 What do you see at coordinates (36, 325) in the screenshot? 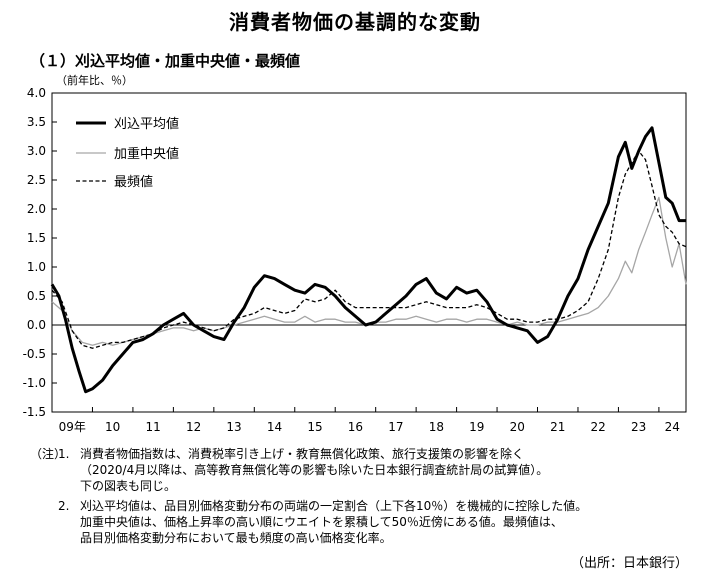
I see `y-tick-label: 0.0` at bounding box center [36, 325].